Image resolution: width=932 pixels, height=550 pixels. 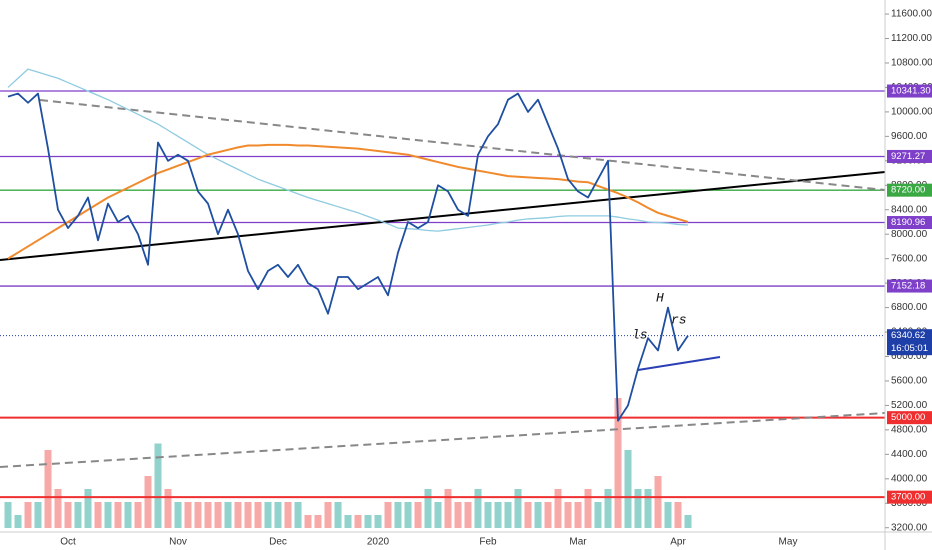 What do you see at coordinates (909, 405) in the screenshot?
I see `y-tick-label: 5200.00` at bounding box center [909, 405].